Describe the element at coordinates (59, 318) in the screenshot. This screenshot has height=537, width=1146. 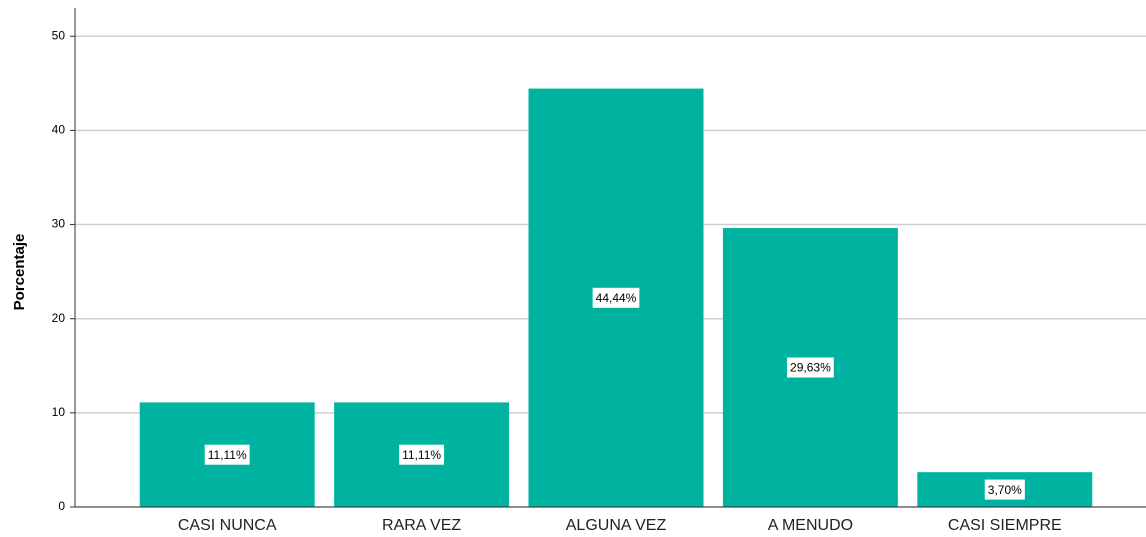
I see `y-tick-label: 20` at that location.